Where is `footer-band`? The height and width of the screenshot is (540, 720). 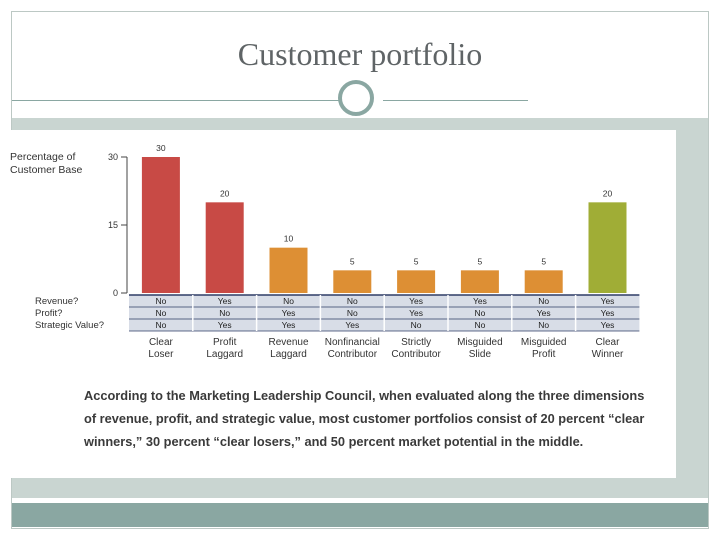
footer-band is located at coordinates (360, 515).